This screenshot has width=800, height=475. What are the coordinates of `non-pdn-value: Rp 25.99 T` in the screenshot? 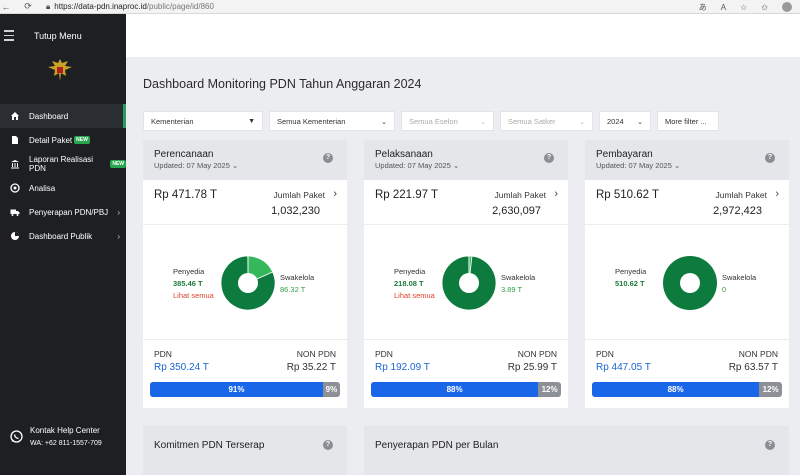 It's located at (532, 367).